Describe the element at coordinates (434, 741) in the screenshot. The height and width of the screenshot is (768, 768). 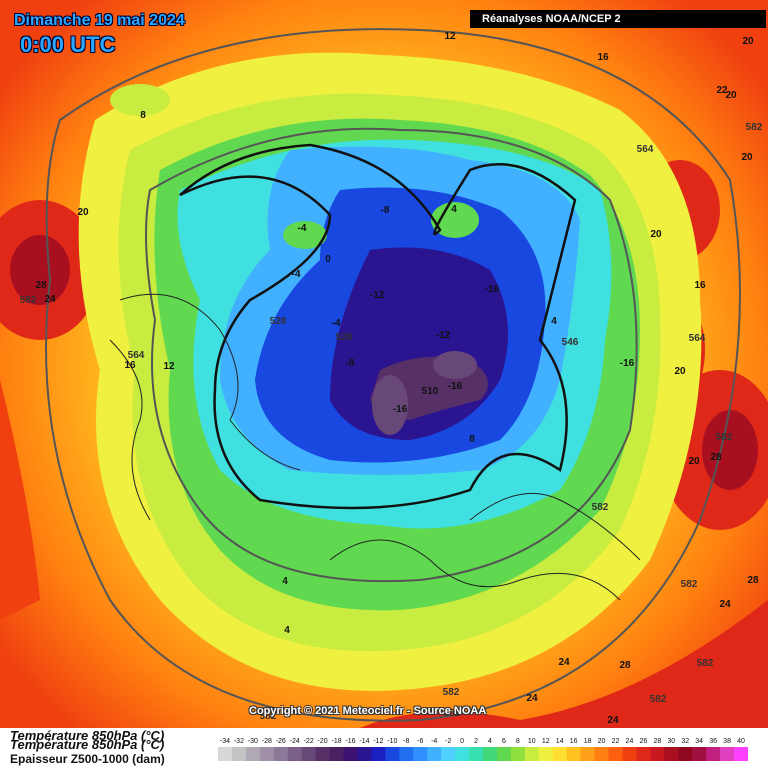
I see `scale-tick-label: -4` at that location.